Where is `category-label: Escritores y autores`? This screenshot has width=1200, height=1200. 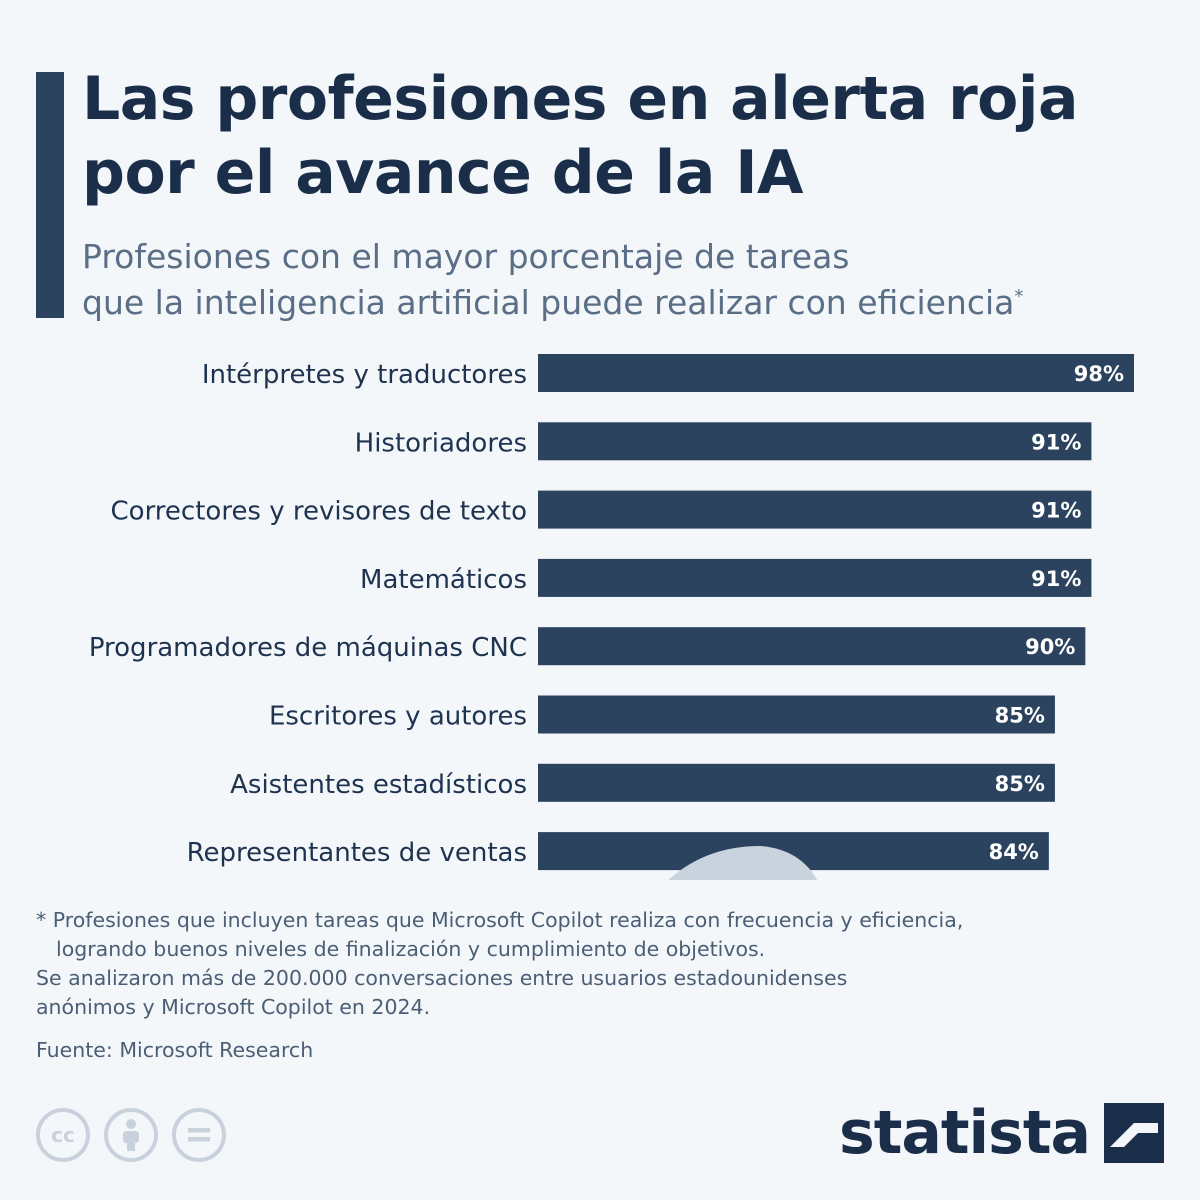 category-label: Escritores y autores is located at coordinates (398, 717).